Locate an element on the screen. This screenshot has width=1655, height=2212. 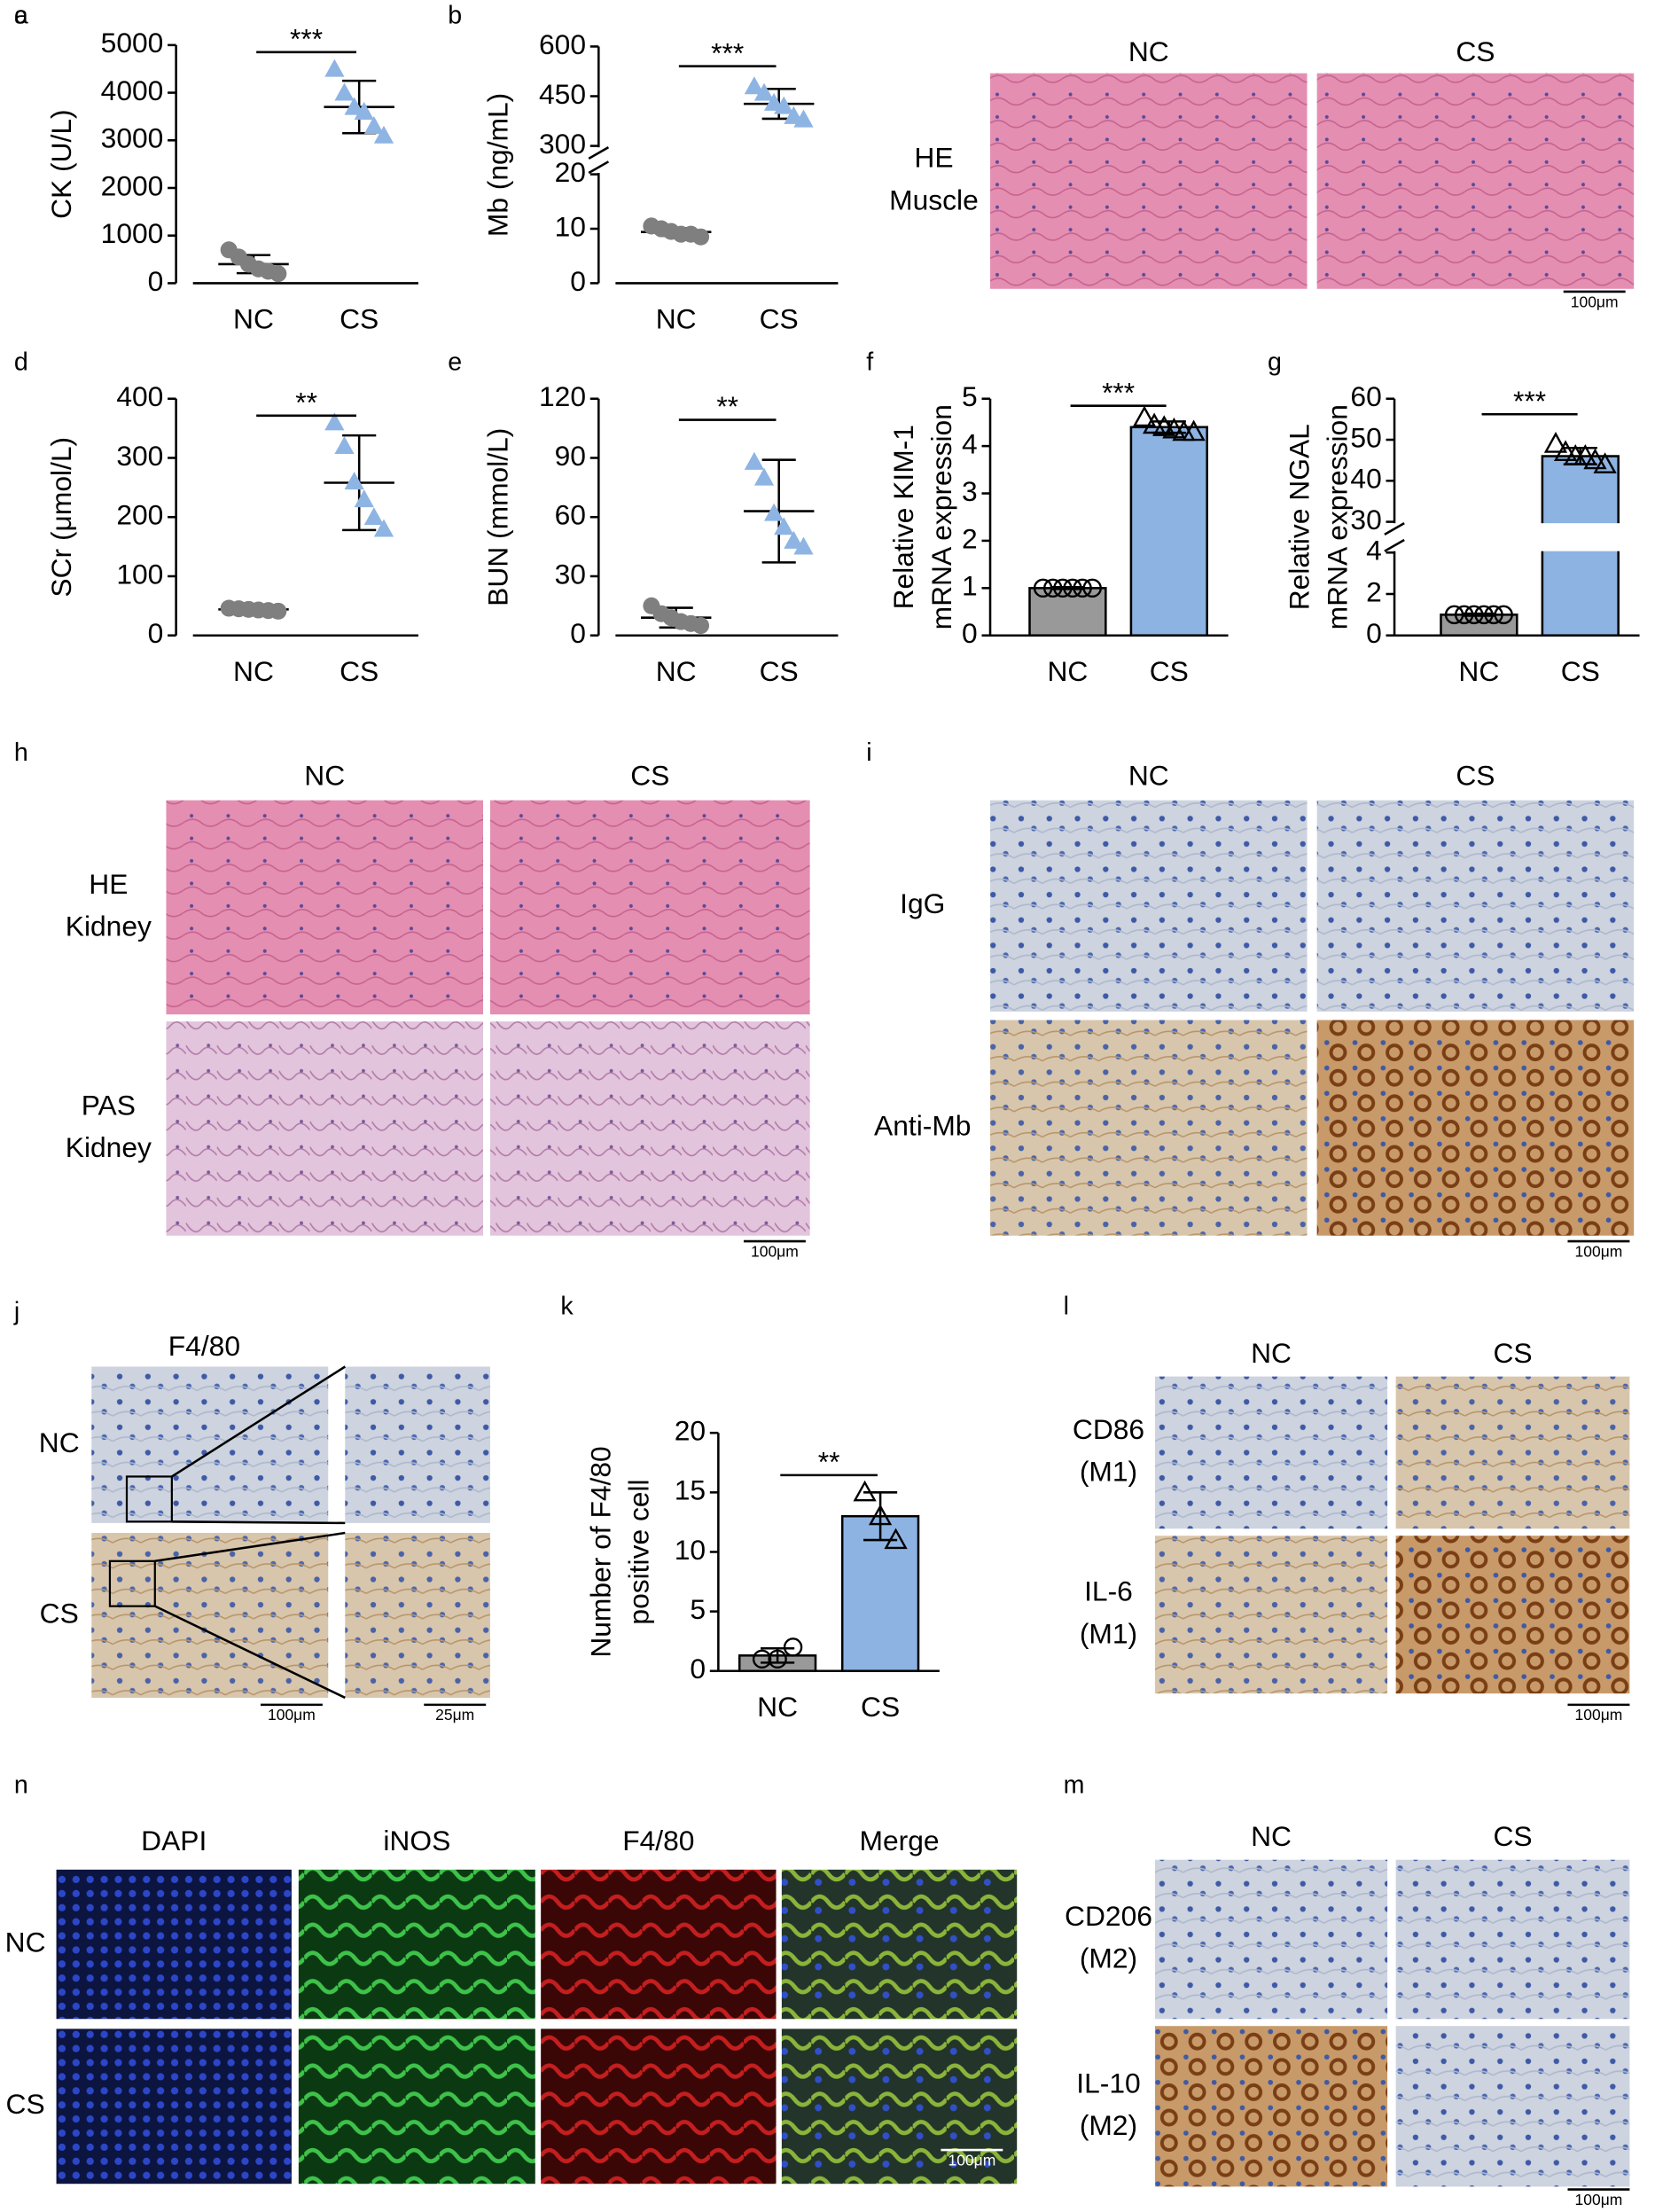
panel-letter: h is located at coordinates (21, 753).